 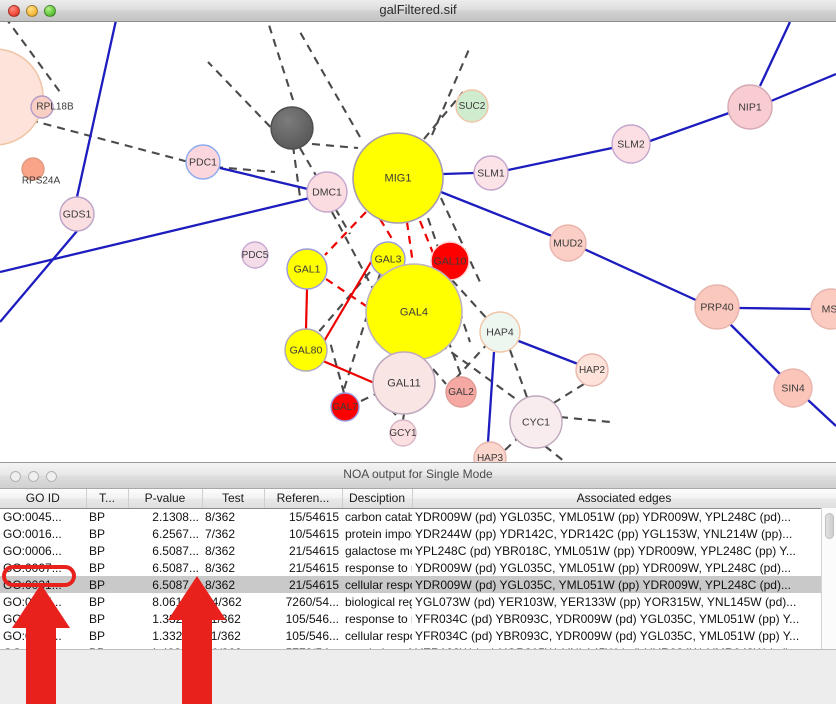 I want to click on node-gds1: GDS1, so click(x=77, y=214).